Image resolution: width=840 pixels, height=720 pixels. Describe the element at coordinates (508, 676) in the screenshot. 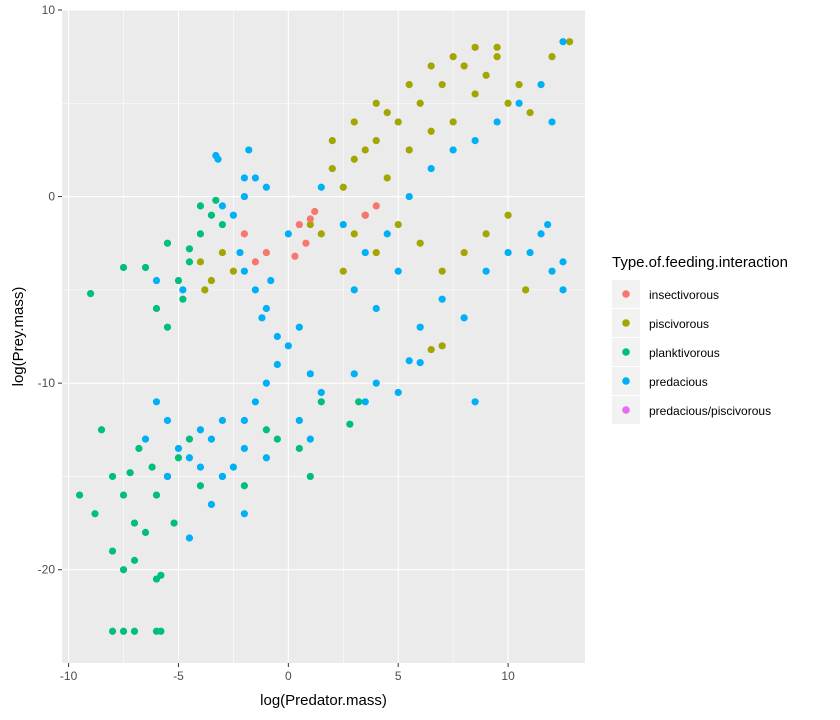

I see `x-tick-label: 10` at that location.